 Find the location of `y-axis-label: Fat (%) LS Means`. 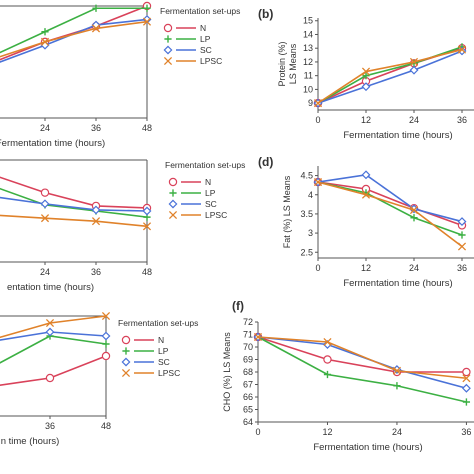

y-axis-label: Fat (%) LS Means is located at coordinates (287, 211).